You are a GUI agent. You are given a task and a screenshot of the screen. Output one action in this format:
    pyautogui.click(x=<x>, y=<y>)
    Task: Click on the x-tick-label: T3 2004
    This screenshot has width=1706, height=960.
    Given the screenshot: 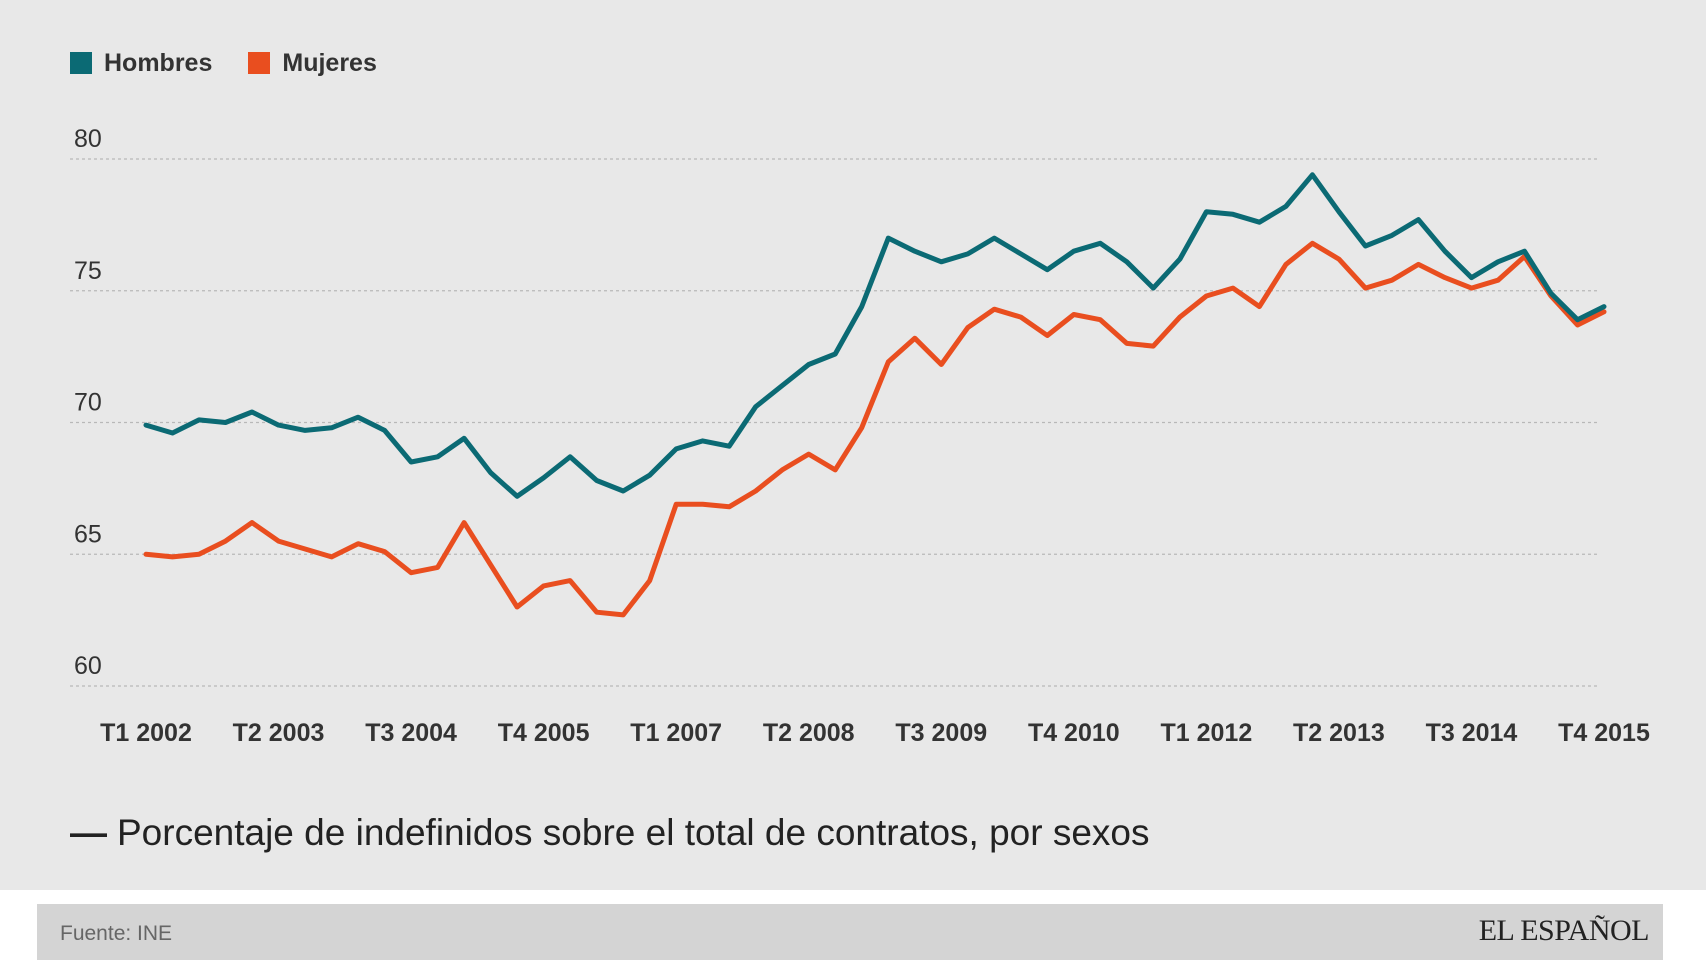 What is the action you would take?
    pyautogui.click(x=411, y=733)
    